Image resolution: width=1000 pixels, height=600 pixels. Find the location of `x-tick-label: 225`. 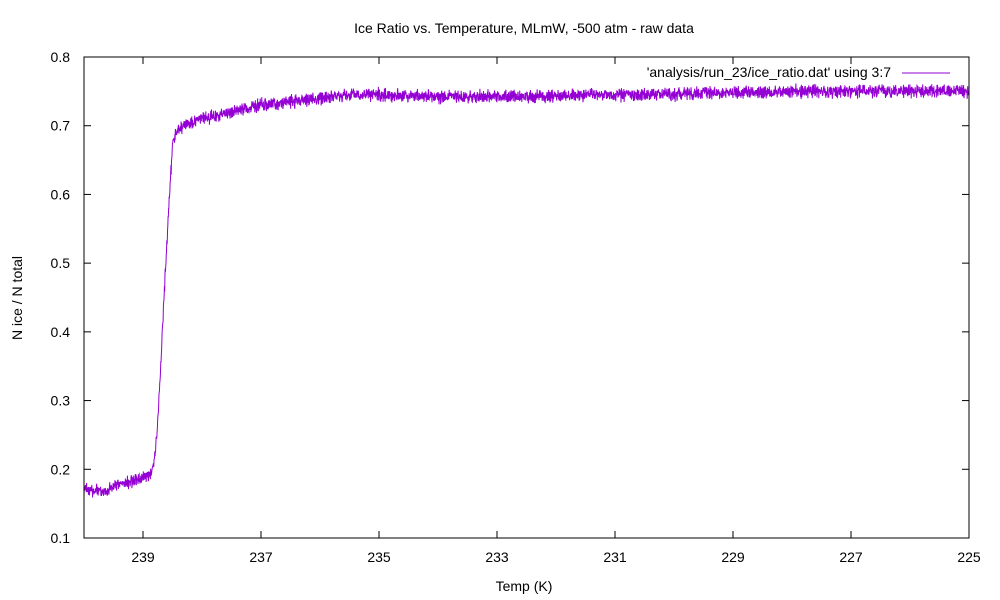

x-tick-label: 225 is located at coordinates (969, 557).